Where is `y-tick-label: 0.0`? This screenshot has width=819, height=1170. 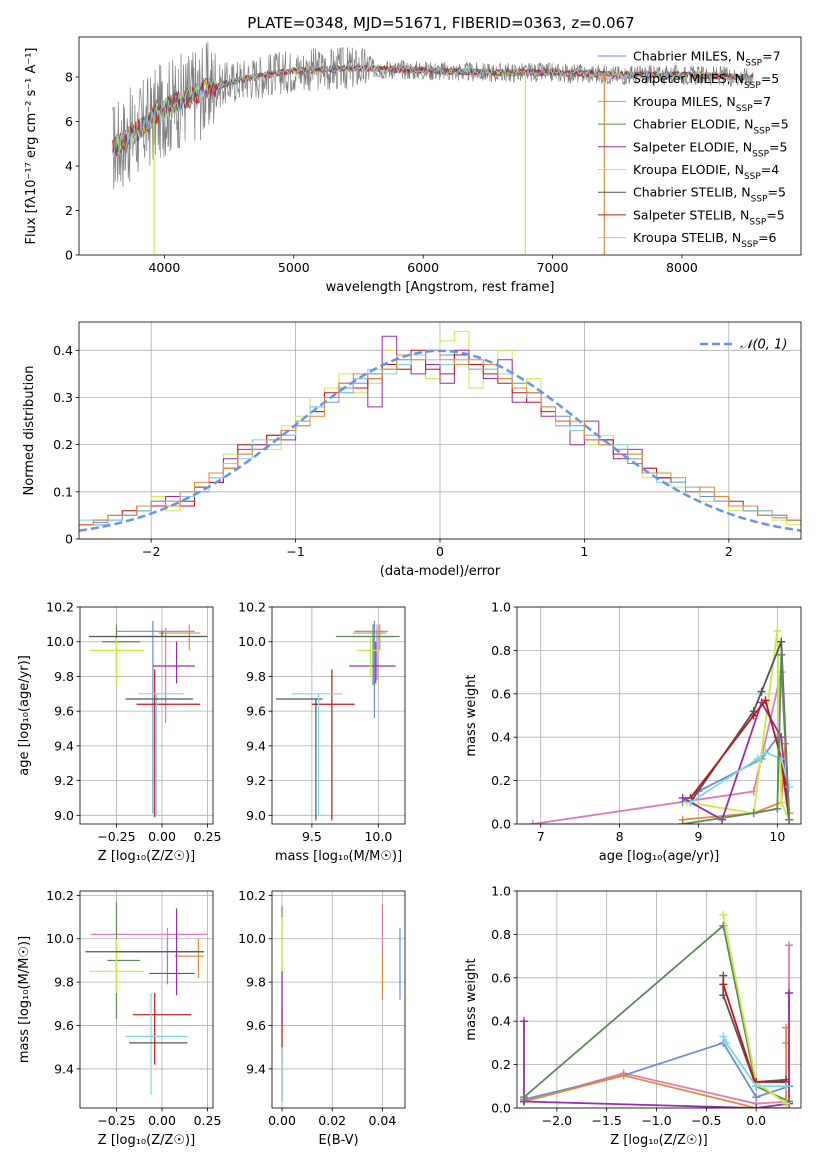 y-tick-label: 0.0 is located at coordinates (501, 824).